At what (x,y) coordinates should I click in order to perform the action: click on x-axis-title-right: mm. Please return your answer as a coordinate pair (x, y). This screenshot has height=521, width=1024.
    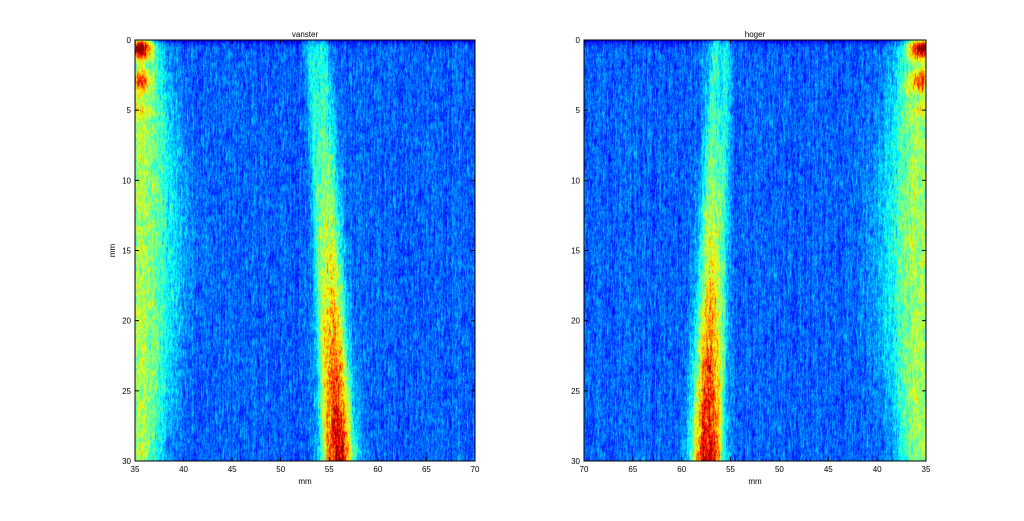
    Looking at the image, I should click on (755, 481).